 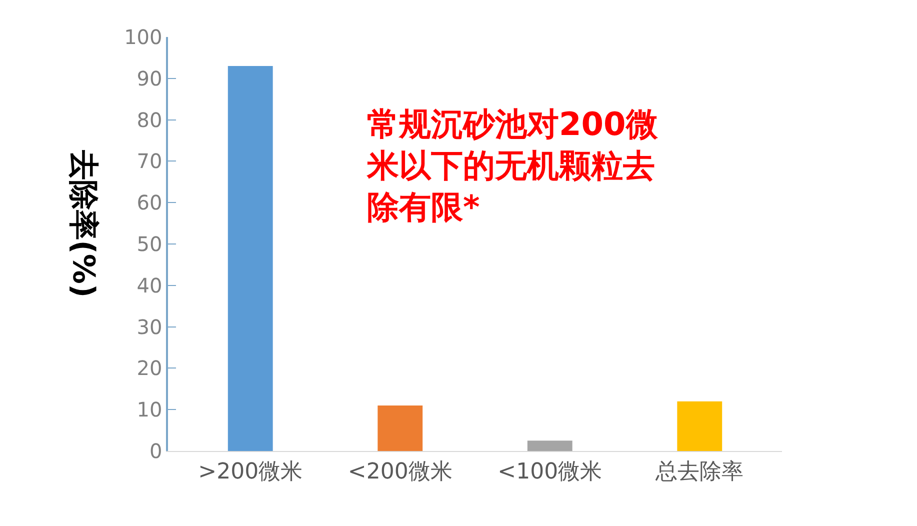 I want to click on y-axis-title: 去除率(%), so click(x=82, y=223).